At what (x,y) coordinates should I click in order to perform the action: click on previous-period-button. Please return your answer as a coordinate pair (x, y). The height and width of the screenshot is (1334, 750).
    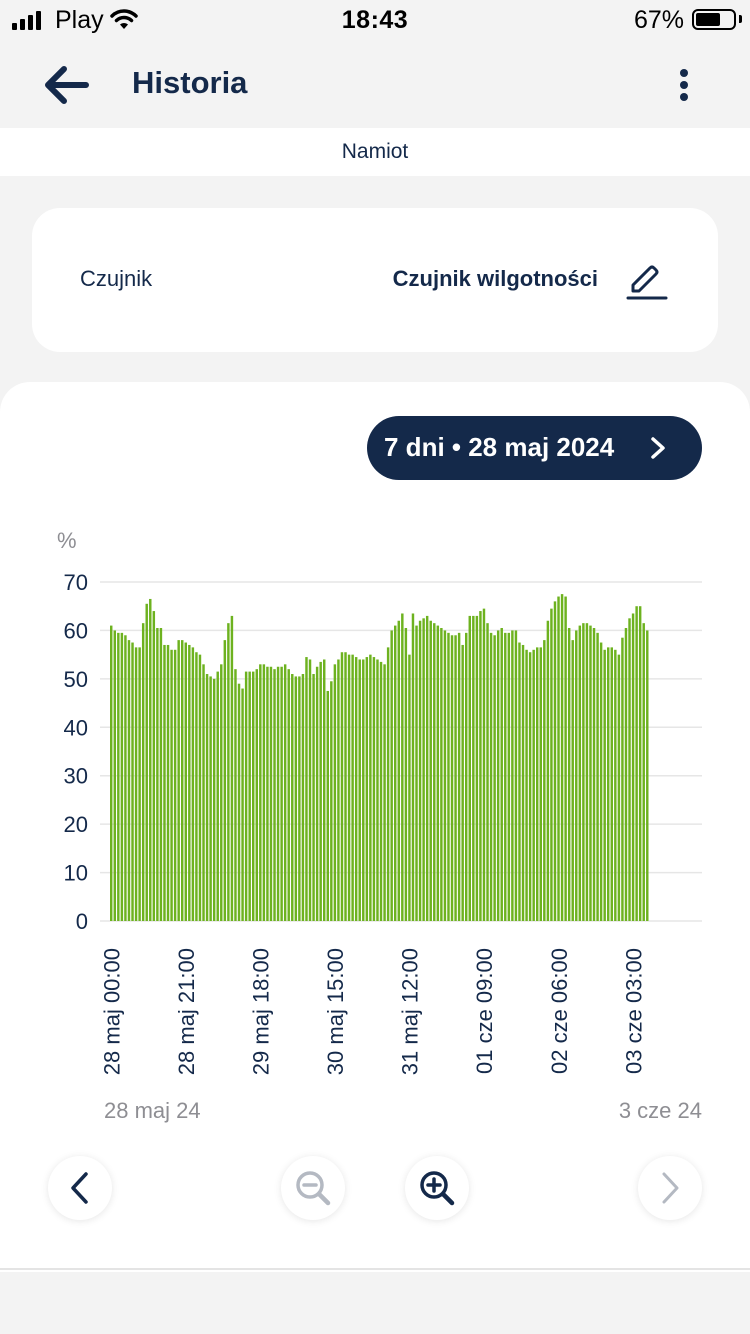
    Looking at the image, I should click on (80, 1188).